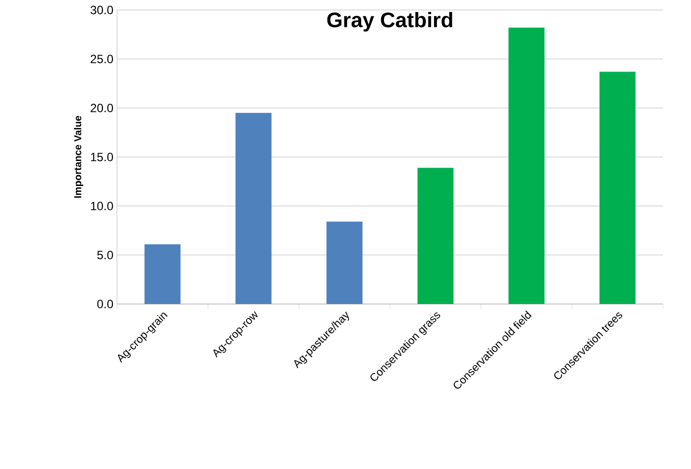 The image size is (691, 469). I want to click on y-tick-label: 15.0, so click(102, 157).